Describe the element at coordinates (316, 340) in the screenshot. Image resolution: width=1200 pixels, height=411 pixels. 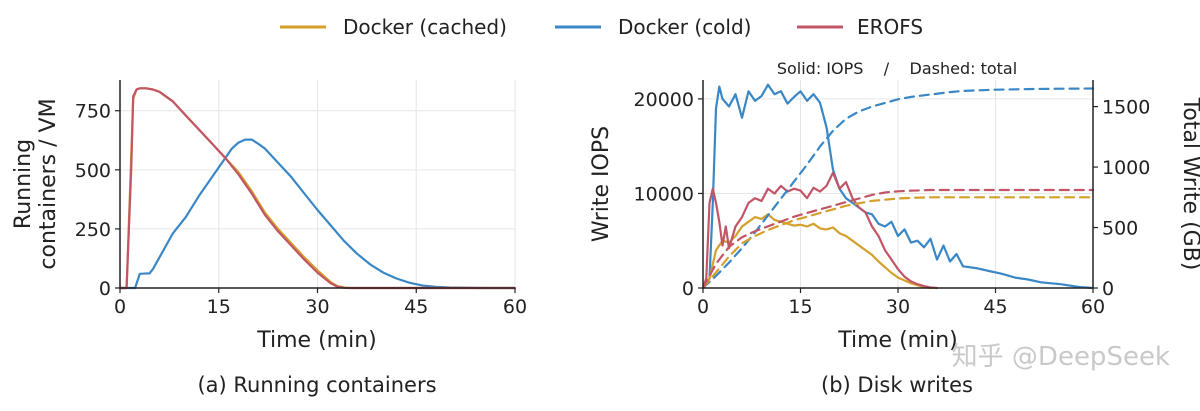
I see `chart-a-xlabel: Time (min)` at that location.